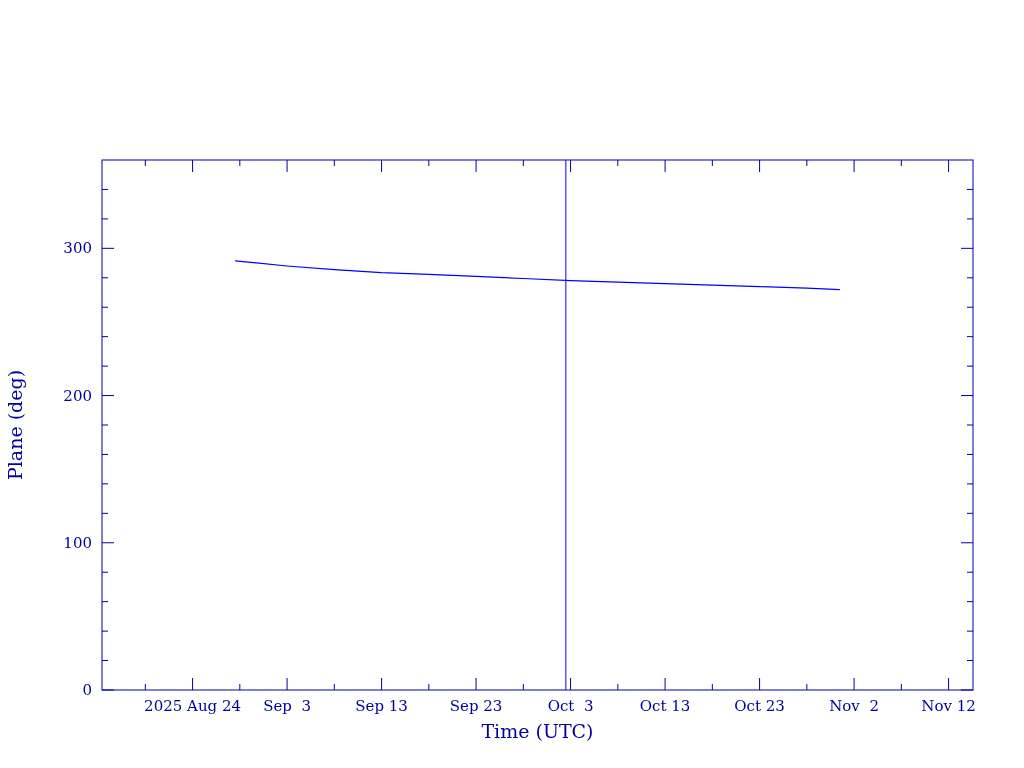  I want to click on y-tick-label: 0, so click(87, 690).